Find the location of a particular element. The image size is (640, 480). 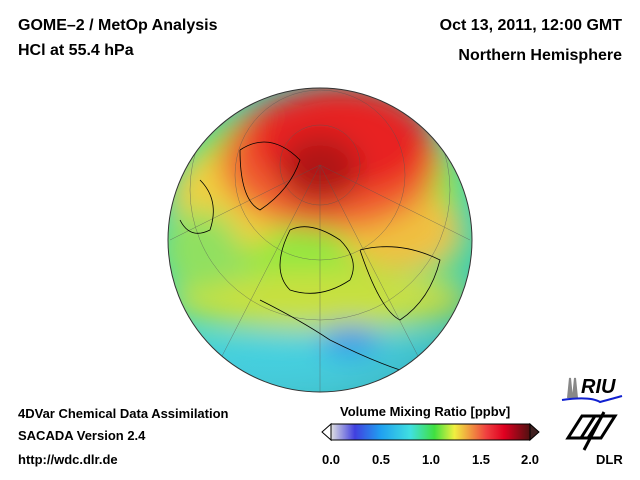

riu-logo-text: RIU is located at coordinates (598, 387).